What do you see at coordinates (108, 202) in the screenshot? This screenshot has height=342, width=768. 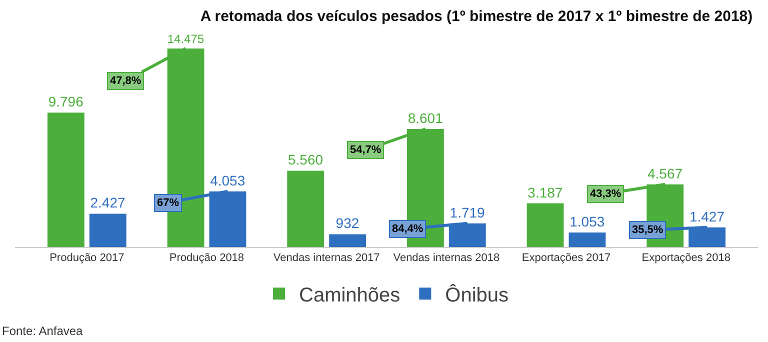 I see `data-label: 2.427` at bounding box center [108, 202].